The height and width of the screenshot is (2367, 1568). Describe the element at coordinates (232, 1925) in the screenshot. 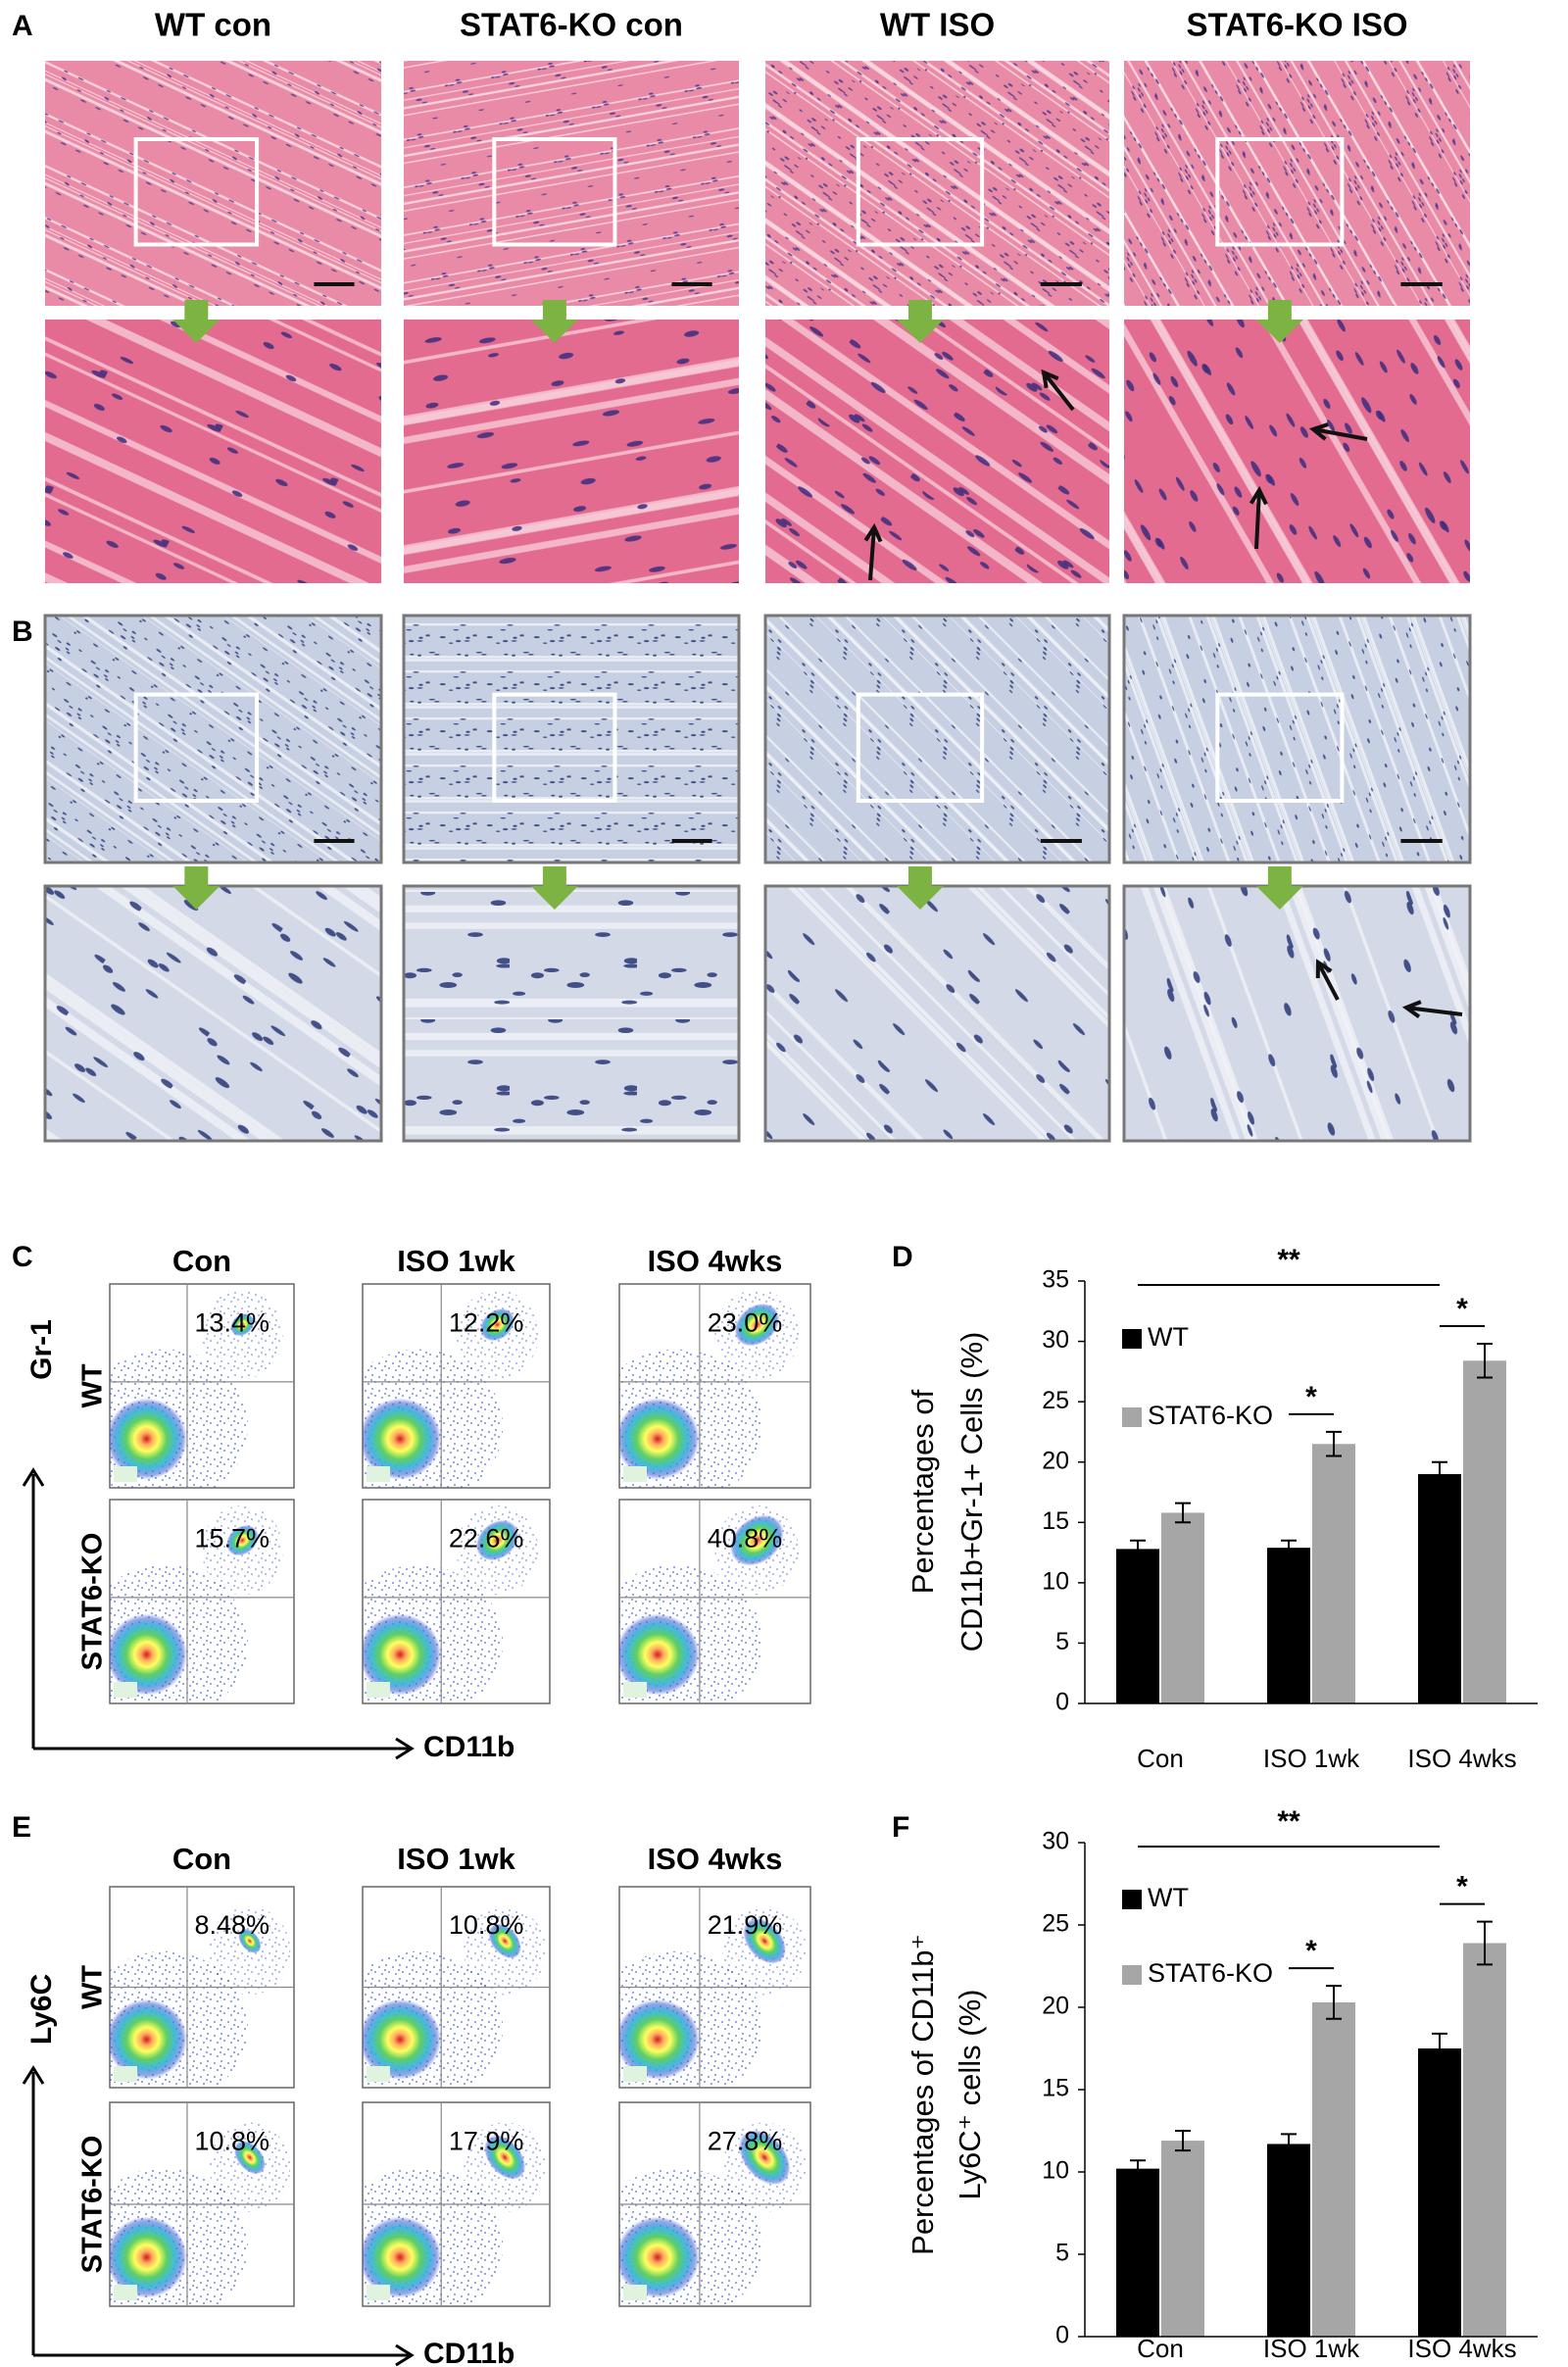

I see `flow-percentage: 8.48%` at that location.